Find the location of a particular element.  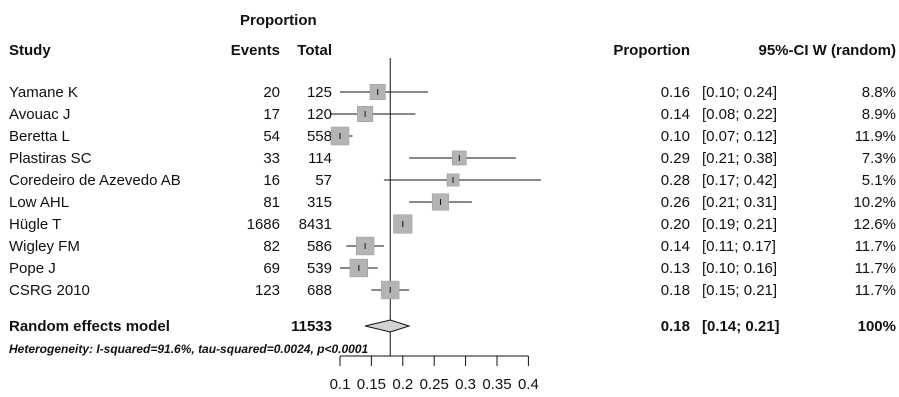

study-total: 539 is located at coordinates (319, 268).